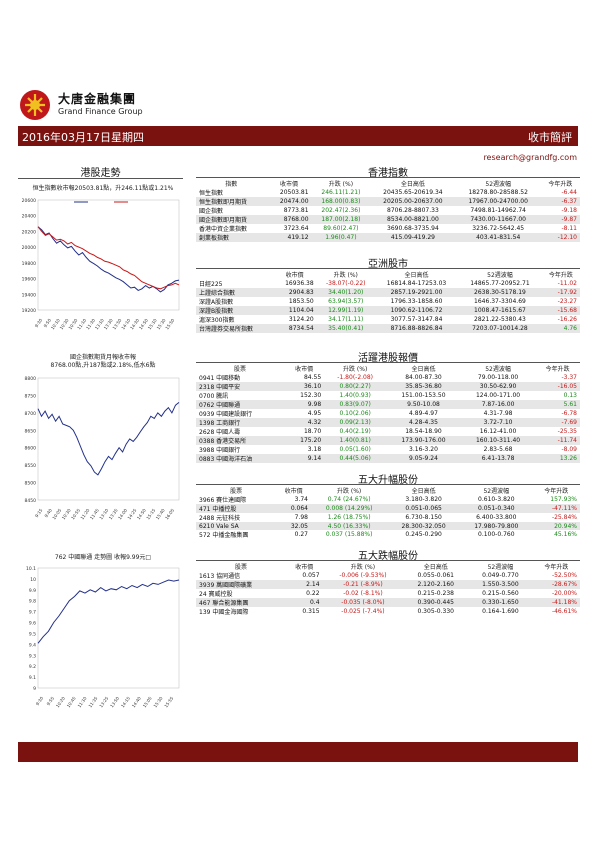 The height and width of the screenshot is (842, 595). I want to click on cell-w52: 17.980-79.800, so click(496, 526).